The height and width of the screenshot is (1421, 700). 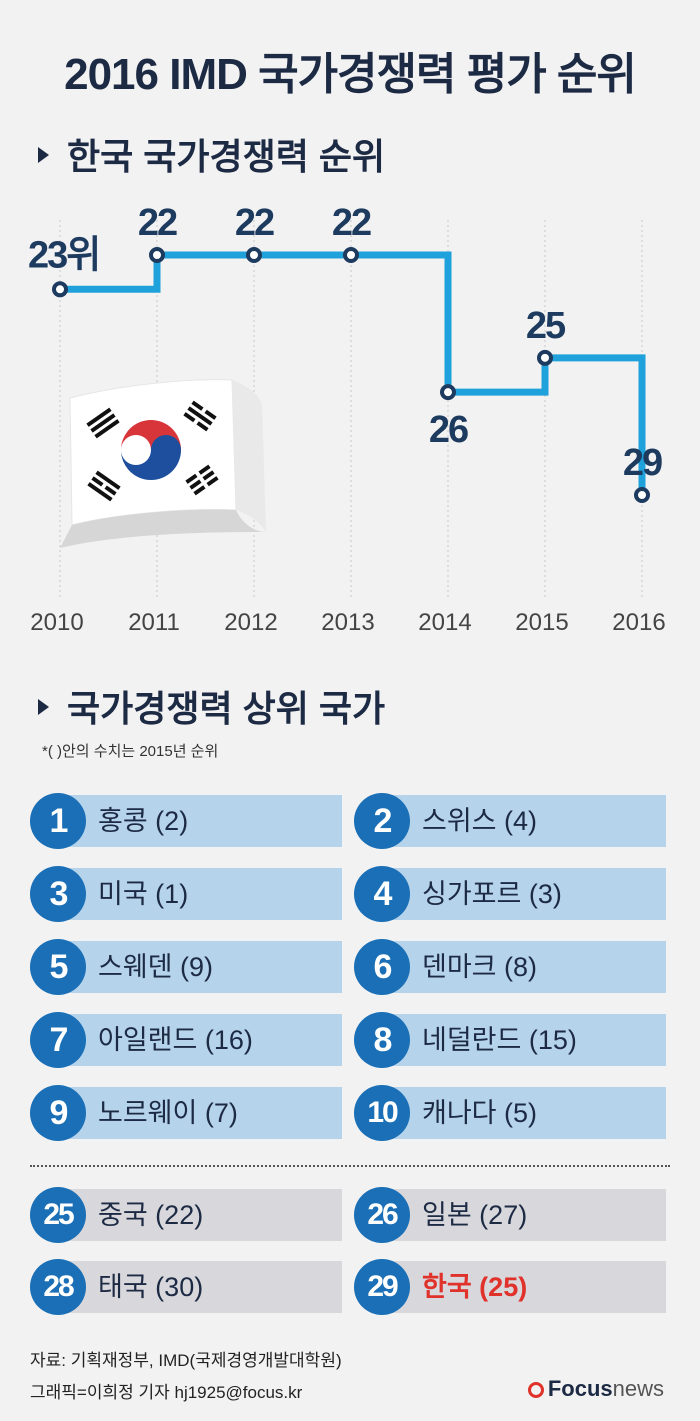 I want to click on section-heading-text: 국가경쟁력 상위 국가, so click(x=226, y=708).